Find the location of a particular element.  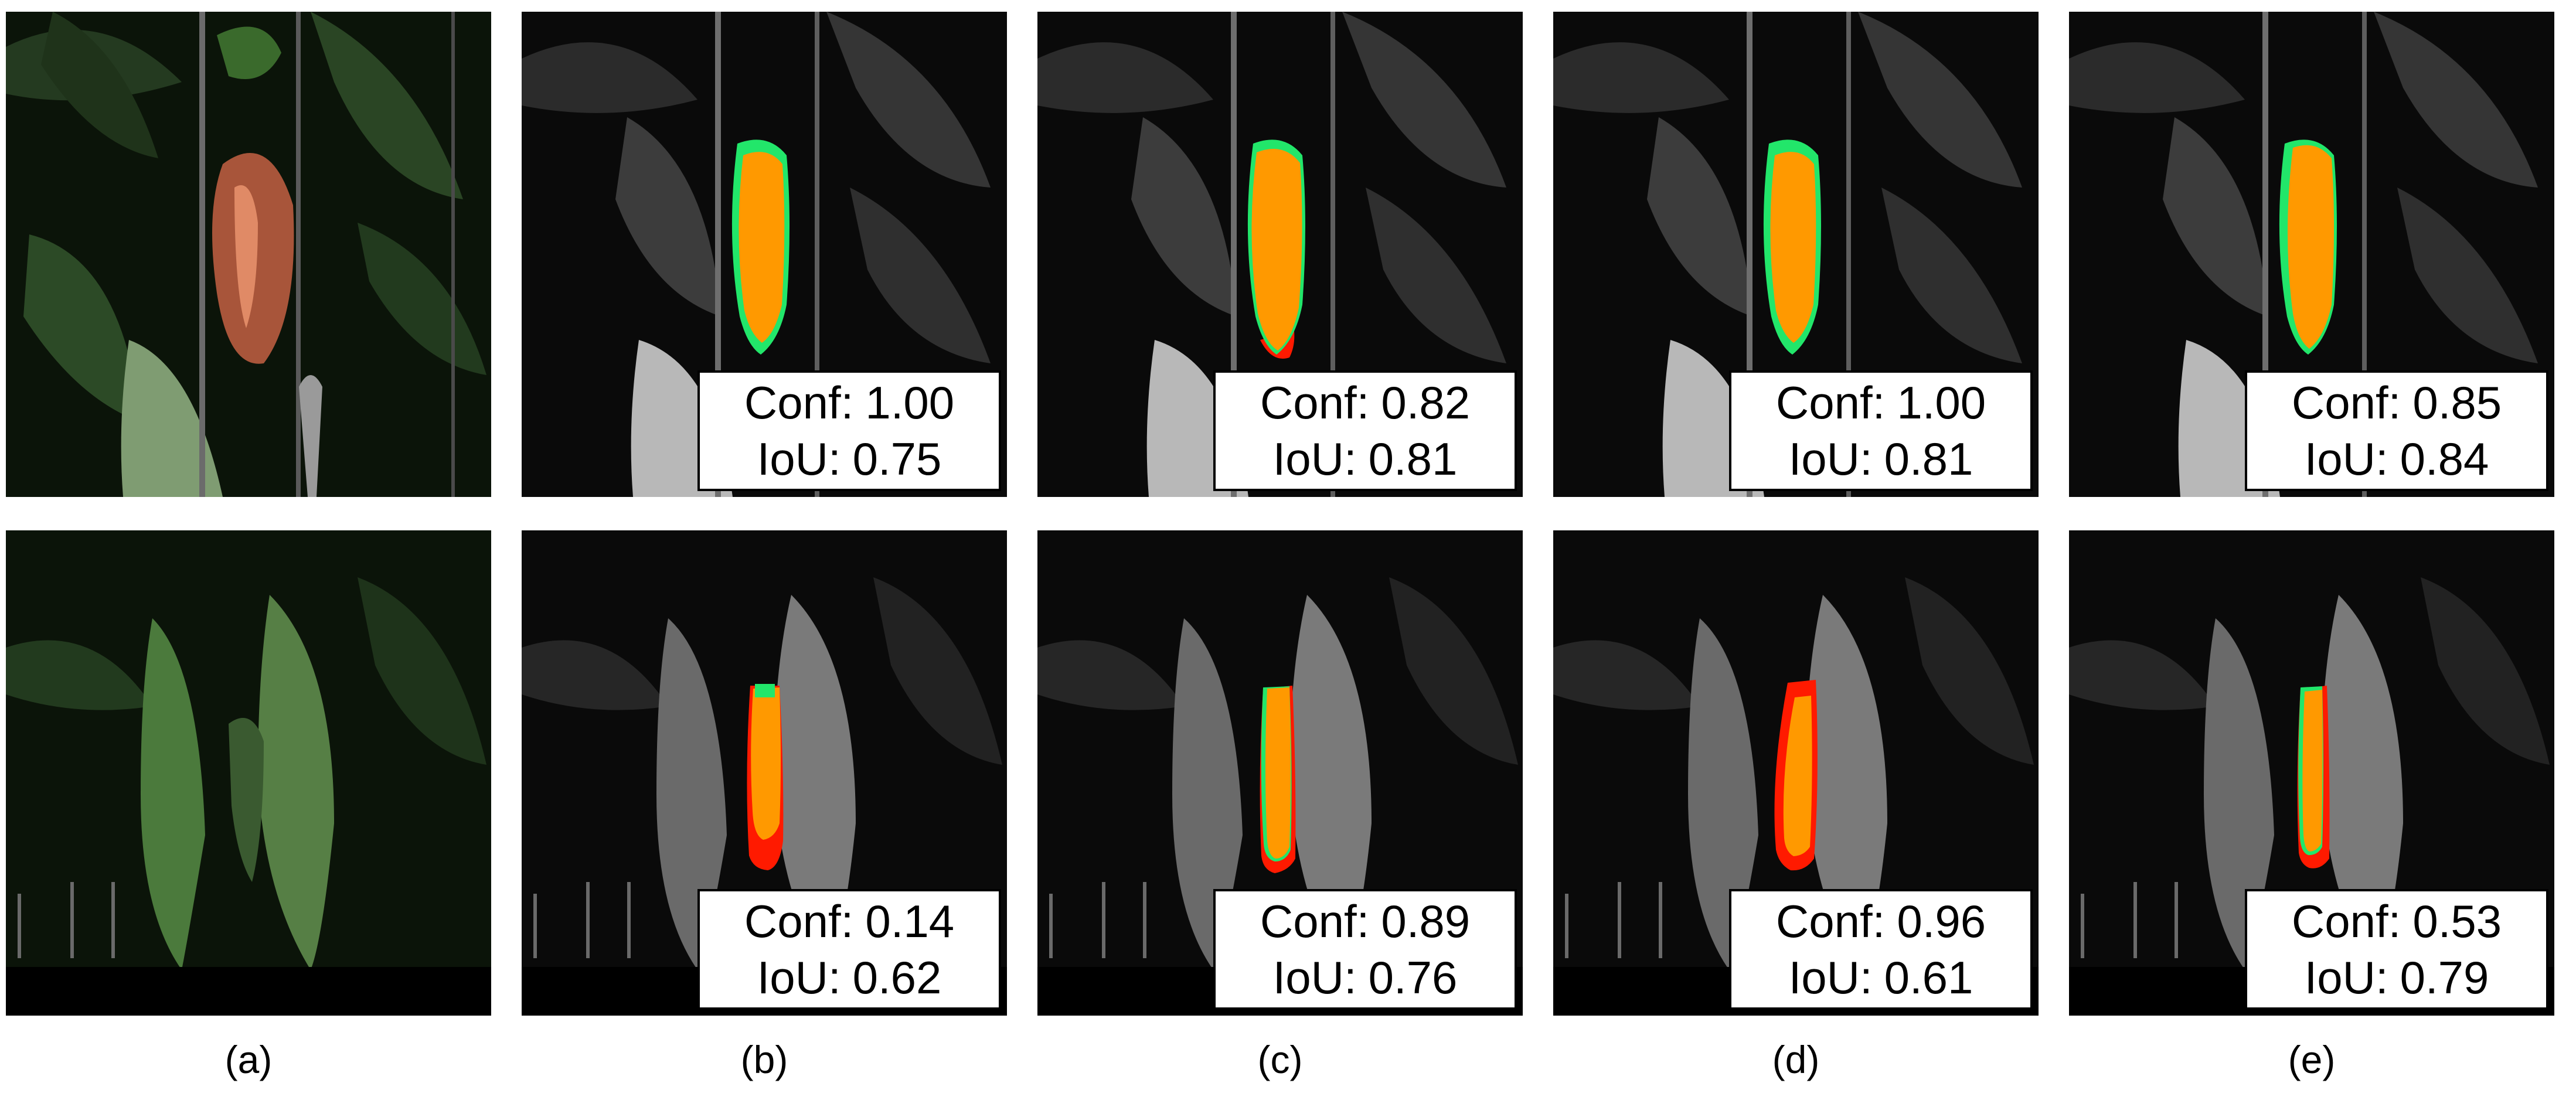

panel-r1-c: Conf: 0.82 IoU: 0.81 is located at coordinates (1280, 254).